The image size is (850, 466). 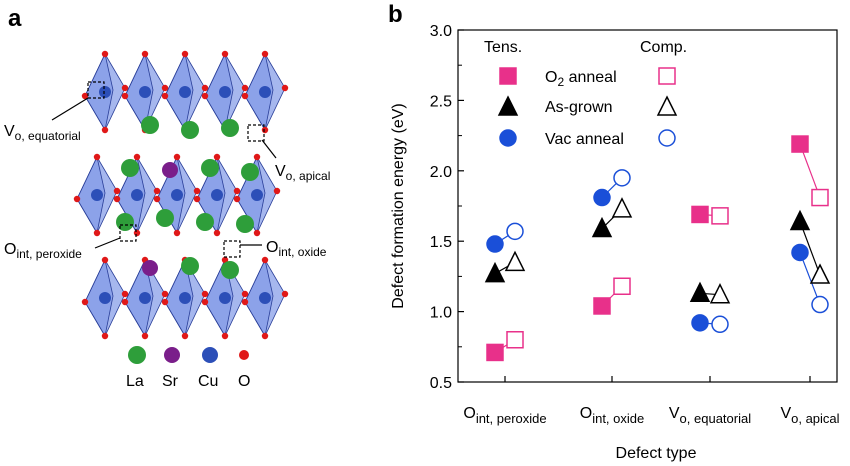 What do you see at coordinates (137, 355) in the screenshot?
I see `legend-atom-la` at bounding box center [137, 355].